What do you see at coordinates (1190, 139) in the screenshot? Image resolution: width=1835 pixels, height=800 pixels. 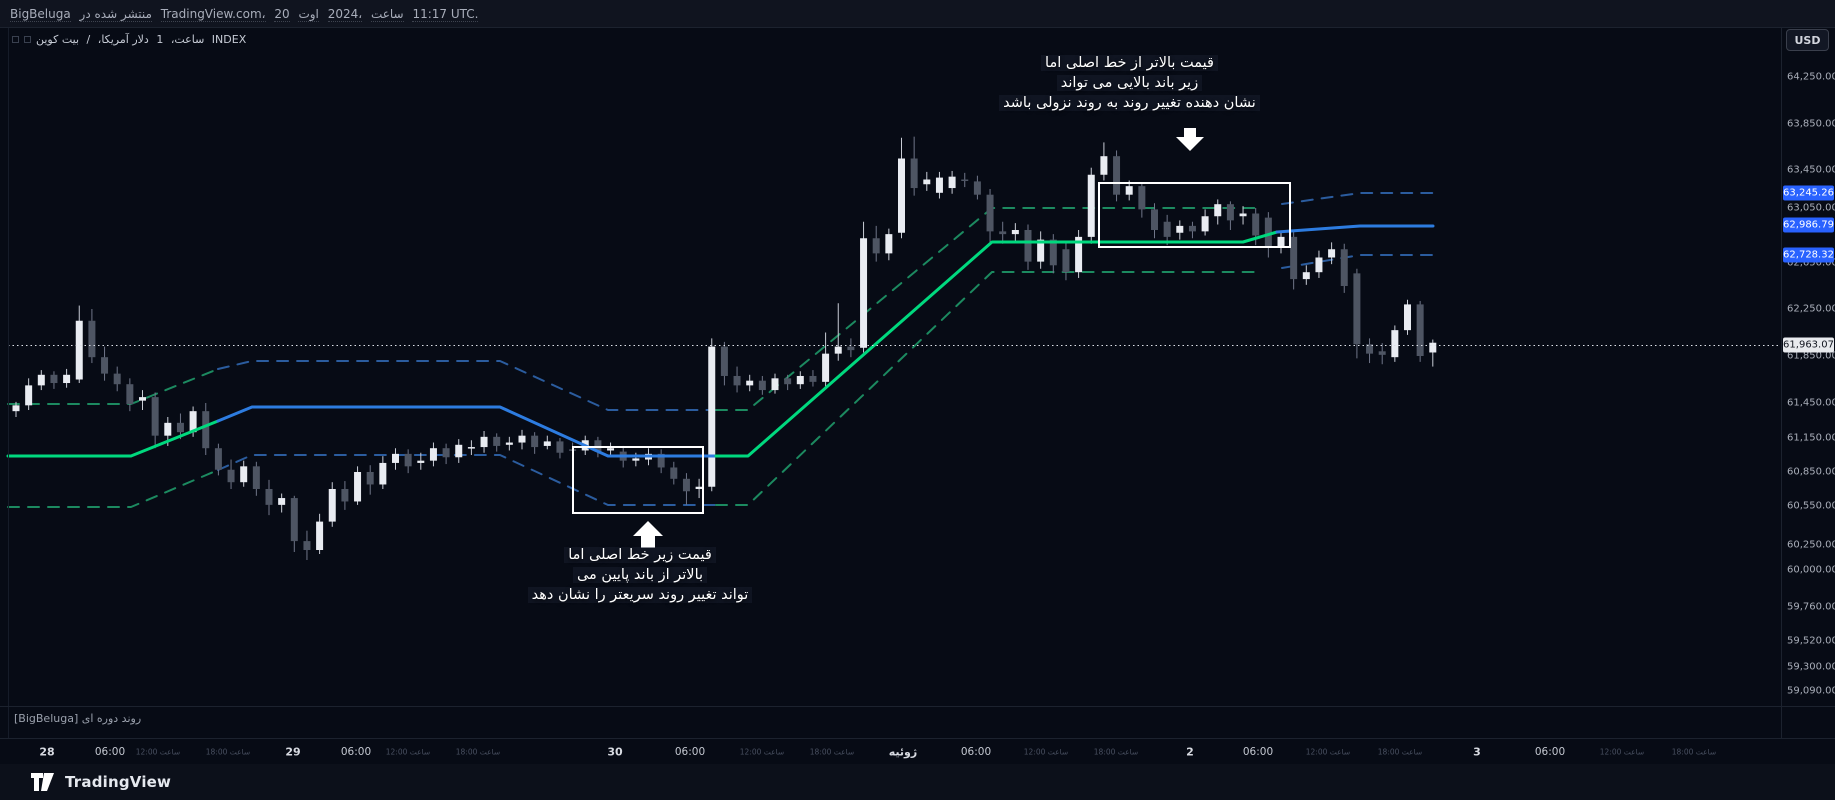 I see `annotation-arrow-down` at bounding box center [1190, 139].